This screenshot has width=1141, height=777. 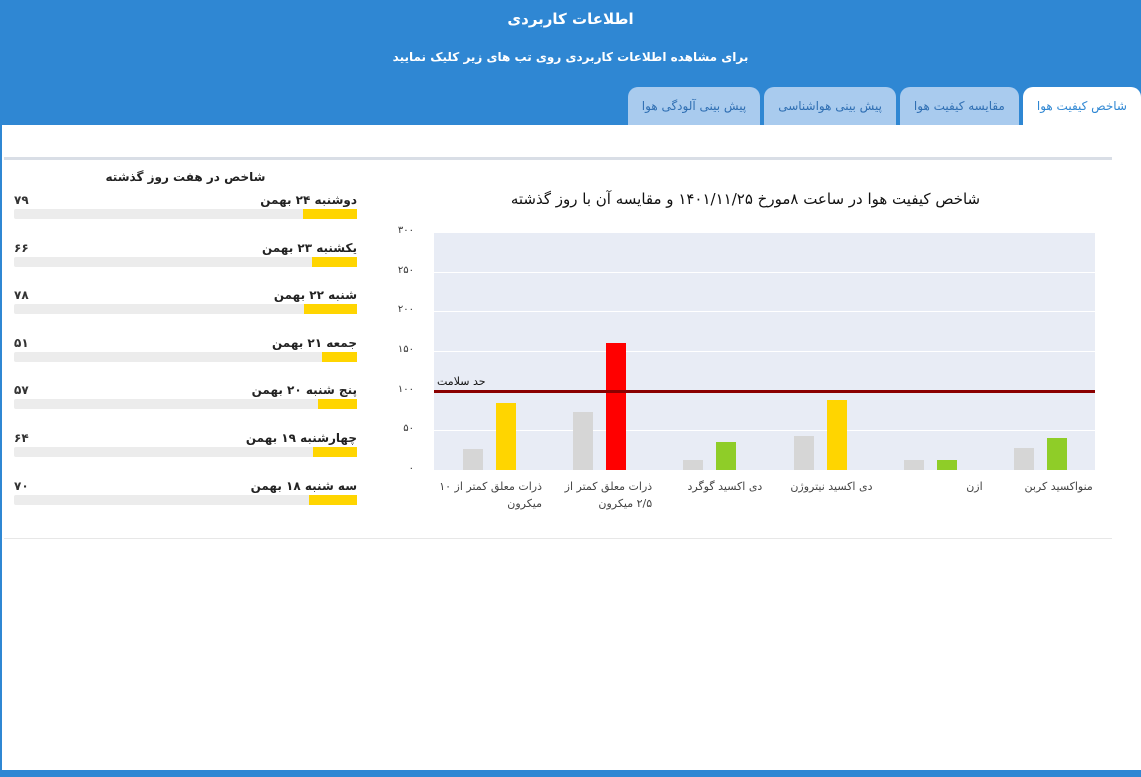 I want to click on y-tick-label: ۰, so click(x=411, y=468).